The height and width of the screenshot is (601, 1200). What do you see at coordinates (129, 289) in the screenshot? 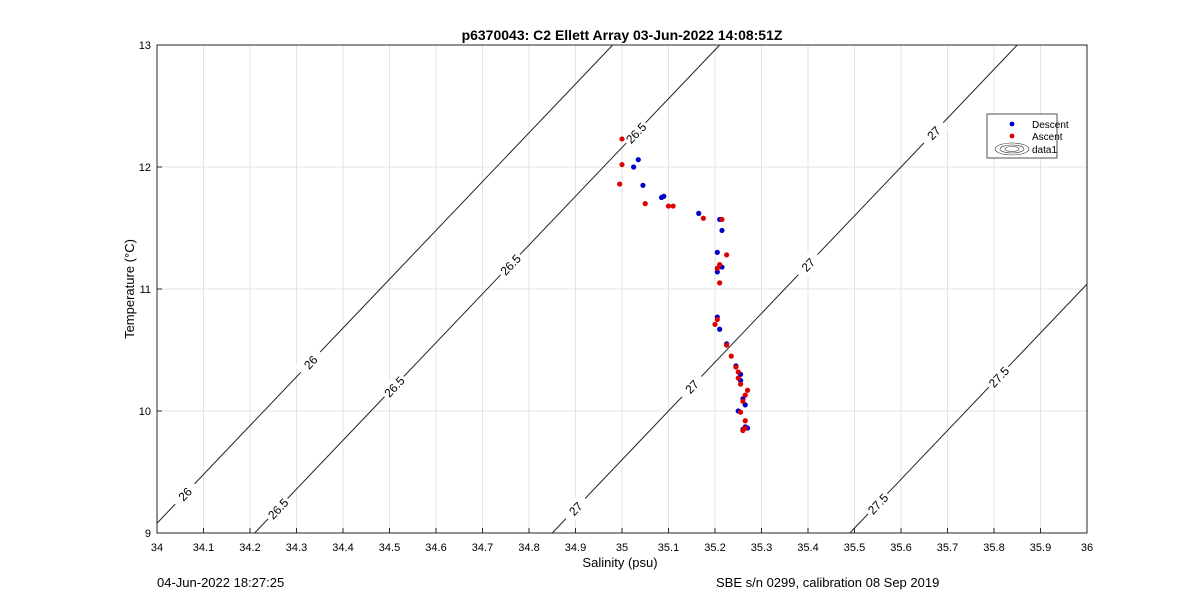
I see `y-axis-label: Temperature (°C)` at bounding box center [129, 289].